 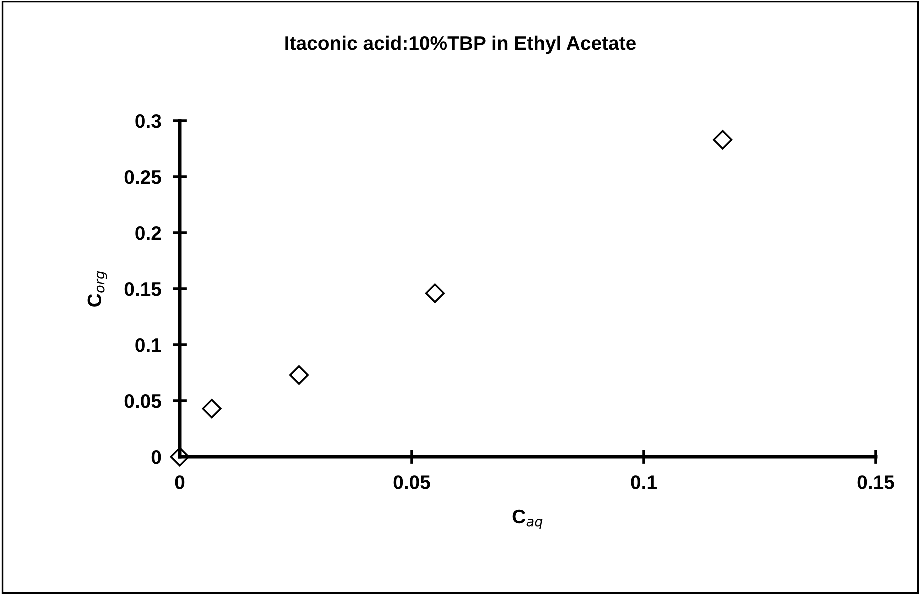 I want to click on y-tick-label: 0, so click(x=157, y=457).